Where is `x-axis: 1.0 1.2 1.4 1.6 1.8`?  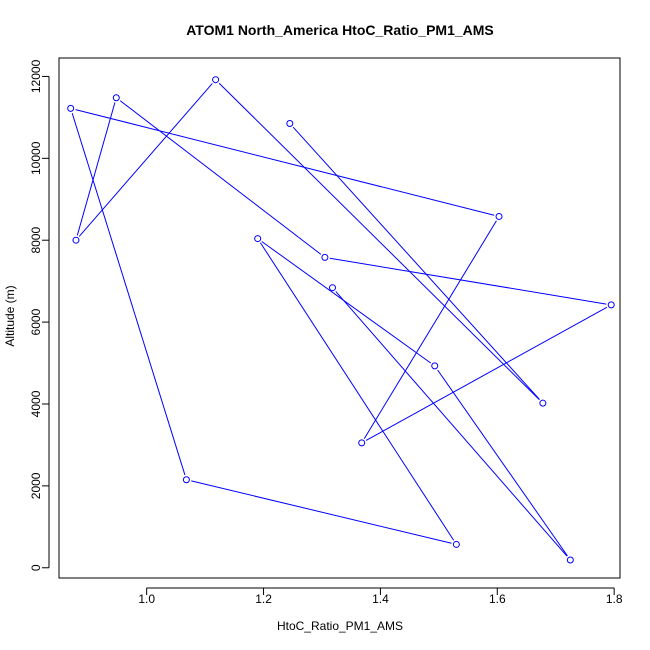 x-axis: 1.0 1.2 1.4 1.6 1.8 is located at coordinates (380, 596).